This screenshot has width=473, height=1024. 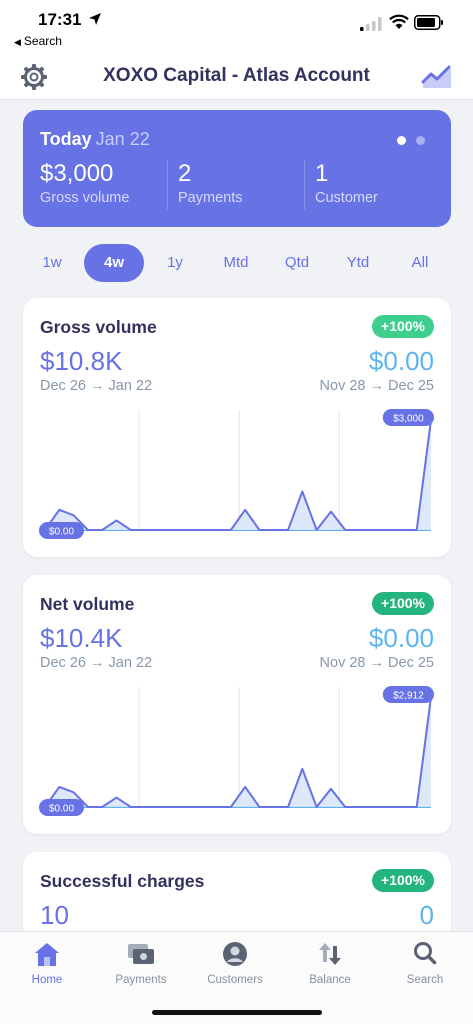 What do you see at coordinates (425, 953) in the screenshot?
I see `search-icon` at bounding box center [425, 953].